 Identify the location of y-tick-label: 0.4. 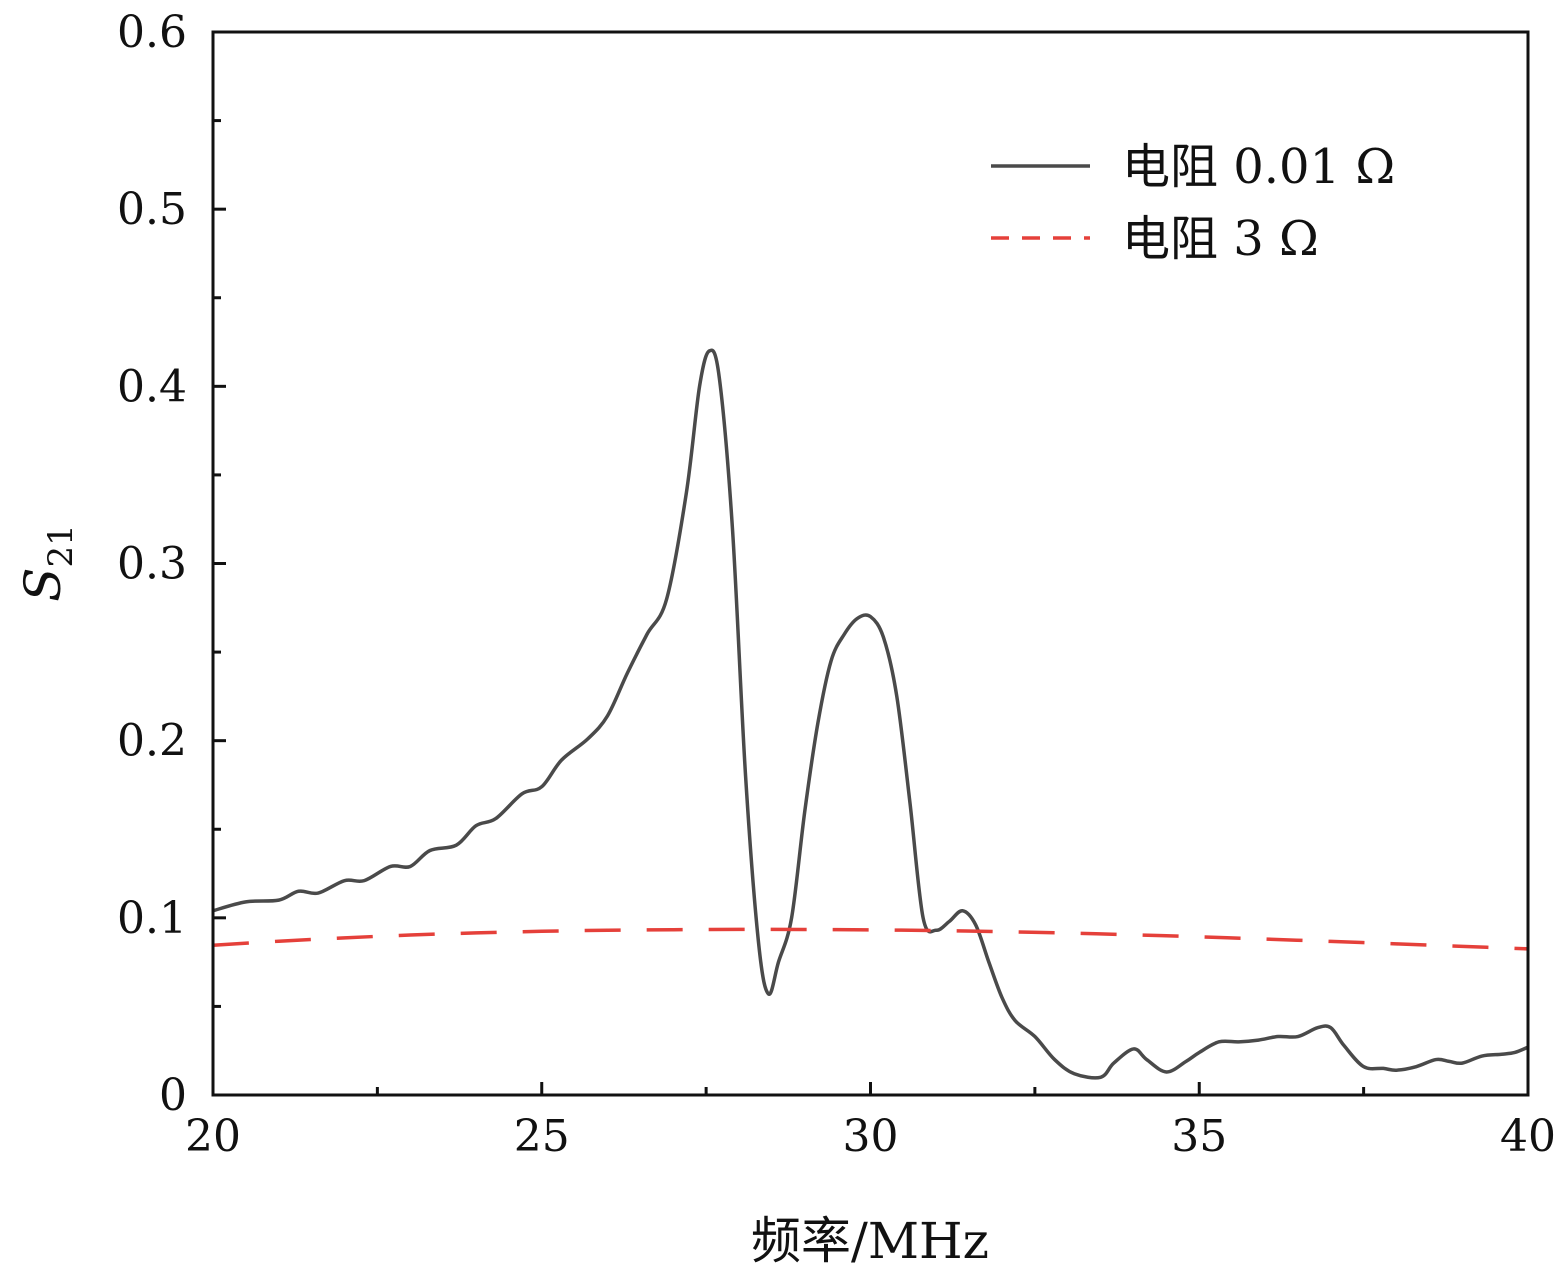
(152, 386).